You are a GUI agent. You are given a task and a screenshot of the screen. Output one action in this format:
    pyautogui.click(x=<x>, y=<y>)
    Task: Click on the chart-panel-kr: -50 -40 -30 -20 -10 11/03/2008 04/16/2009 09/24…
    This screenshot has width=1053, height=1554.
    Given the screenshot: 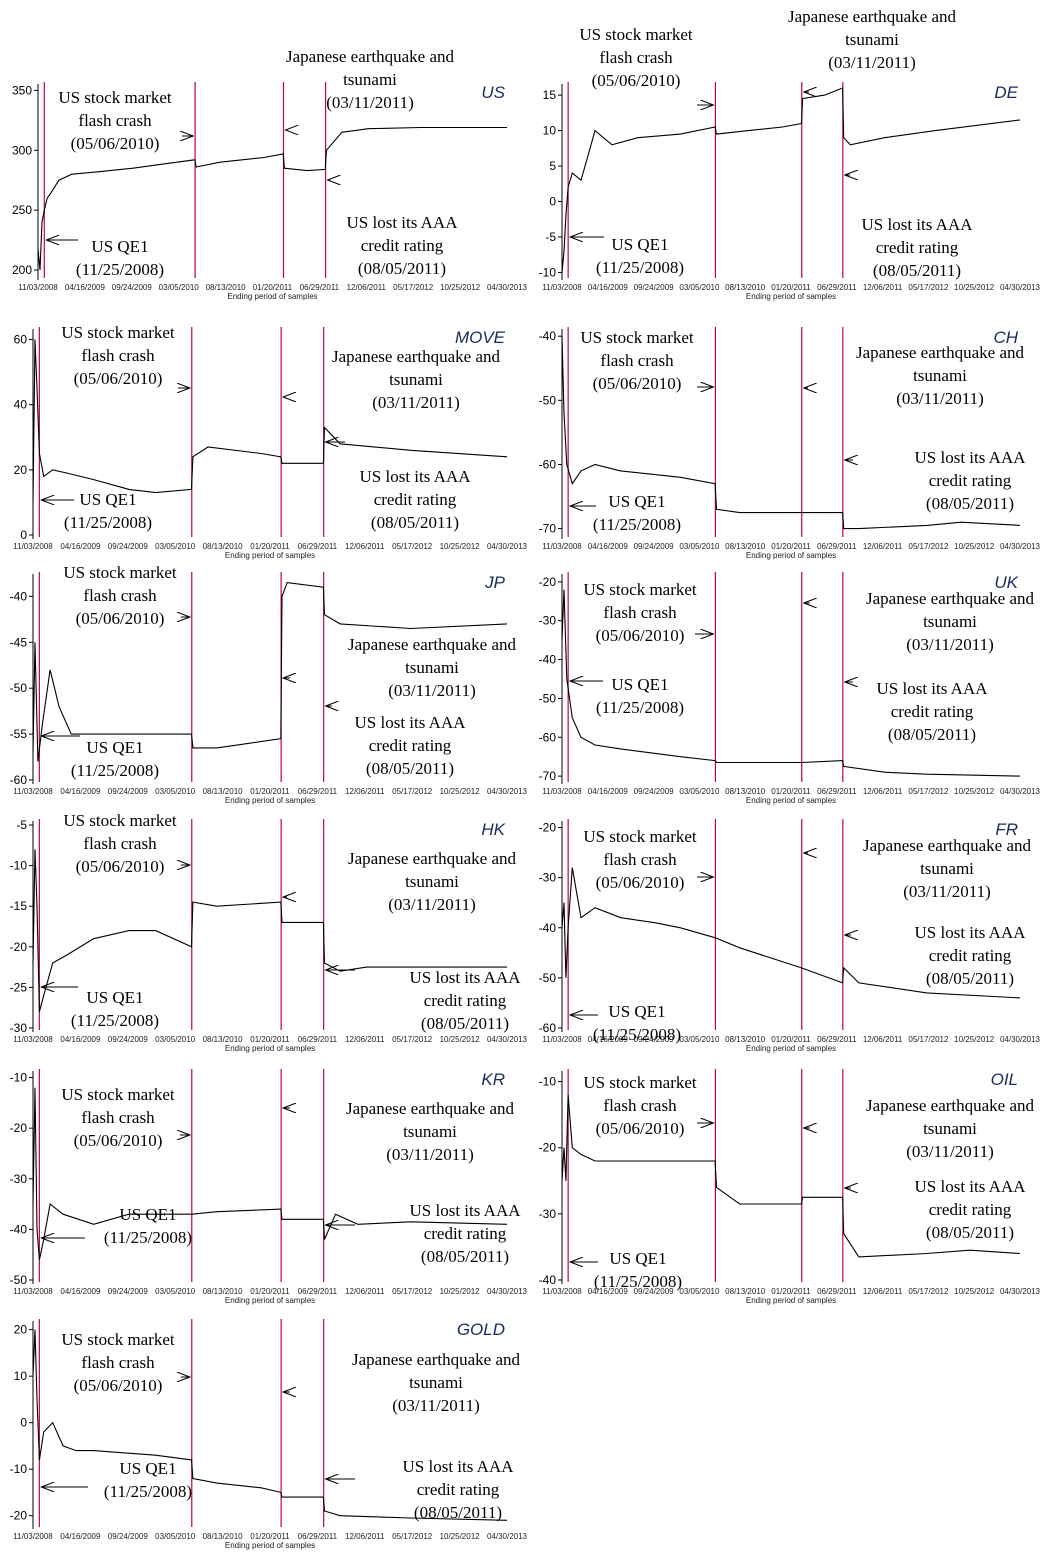 What is the action you would take?
    pyautogui.click(x=269, y=1187)
    